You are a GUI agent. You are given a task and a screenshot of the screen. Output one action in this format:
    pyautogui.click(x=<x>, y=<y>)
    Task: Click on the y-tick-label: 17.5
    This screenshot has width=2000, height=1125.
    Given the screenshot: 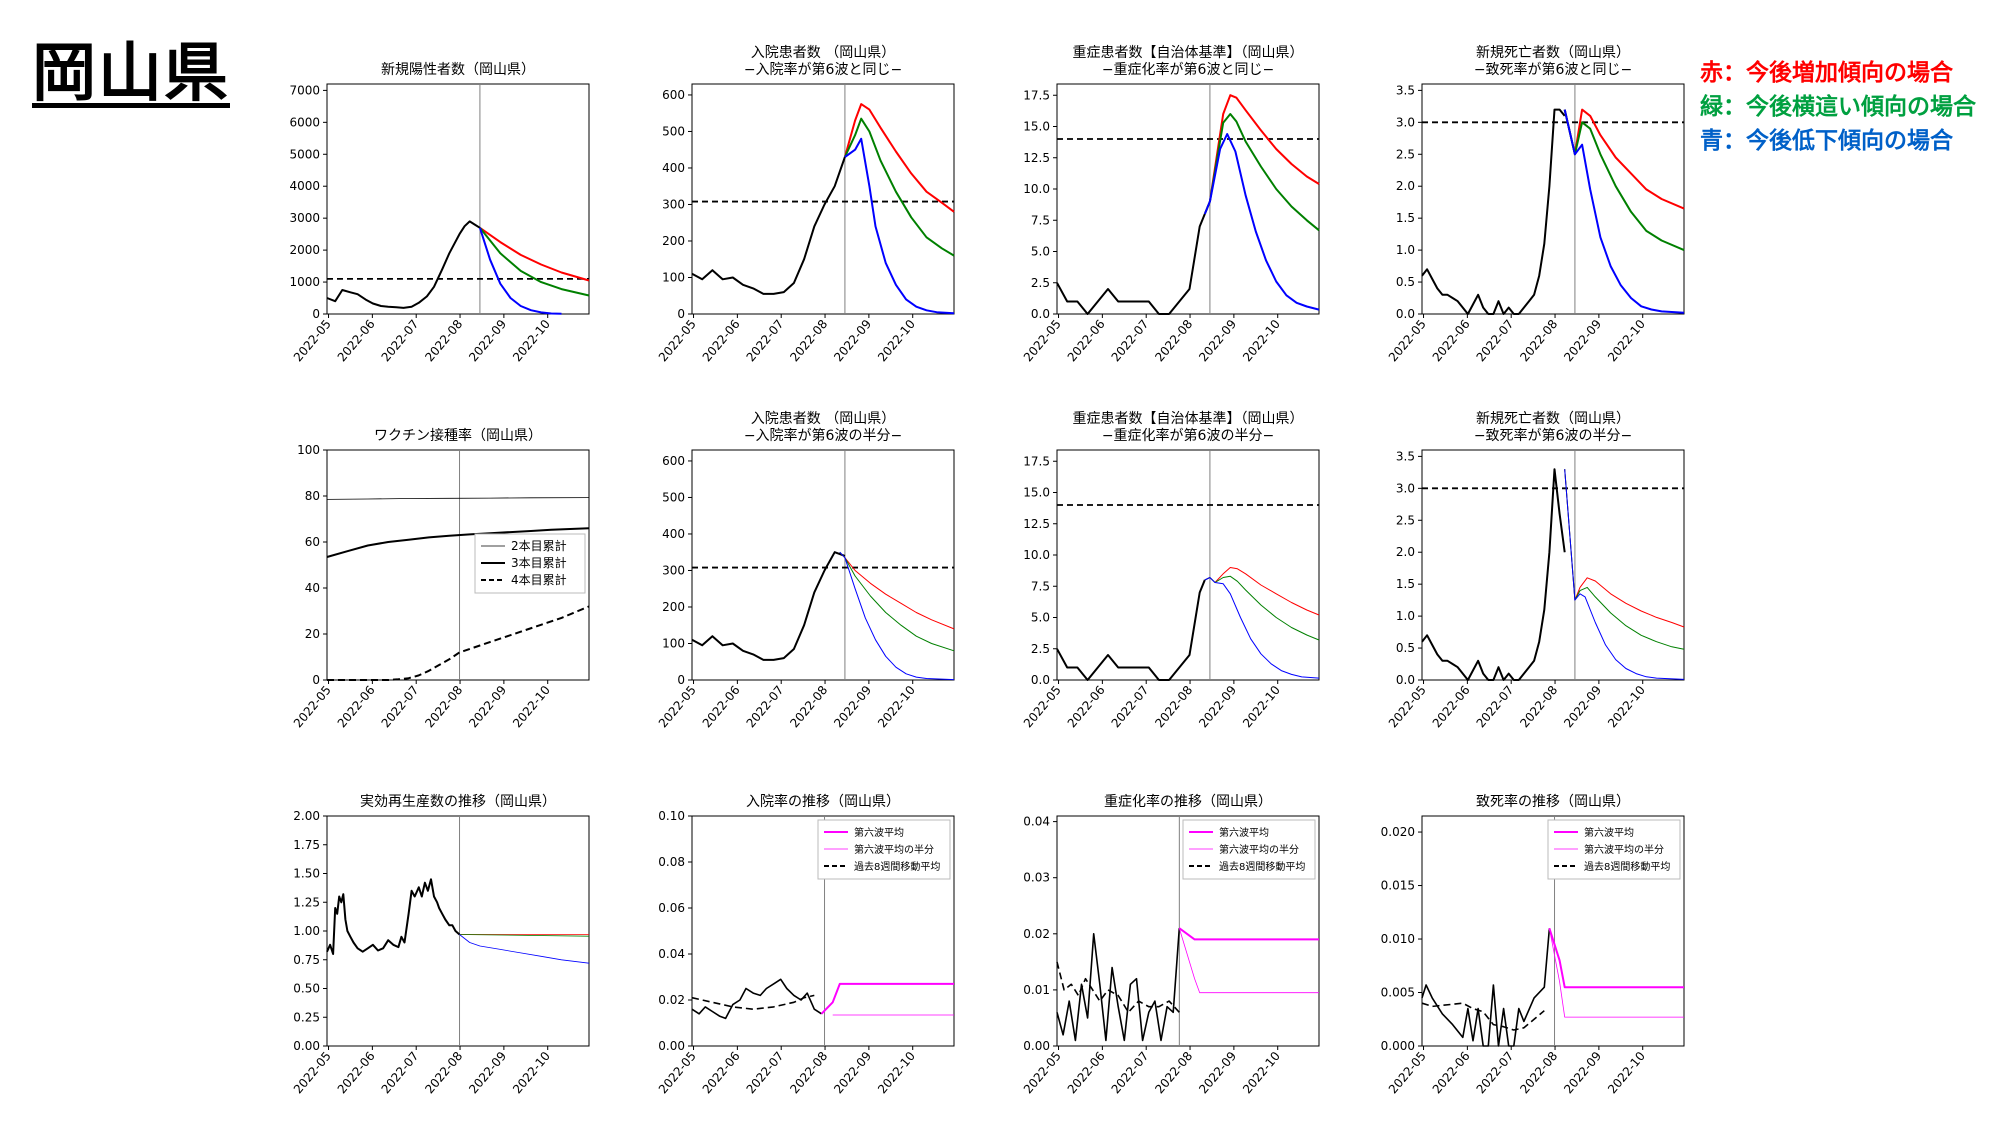 What is the action you would take?
    pyautogui.click(x=1036, y=95)
    